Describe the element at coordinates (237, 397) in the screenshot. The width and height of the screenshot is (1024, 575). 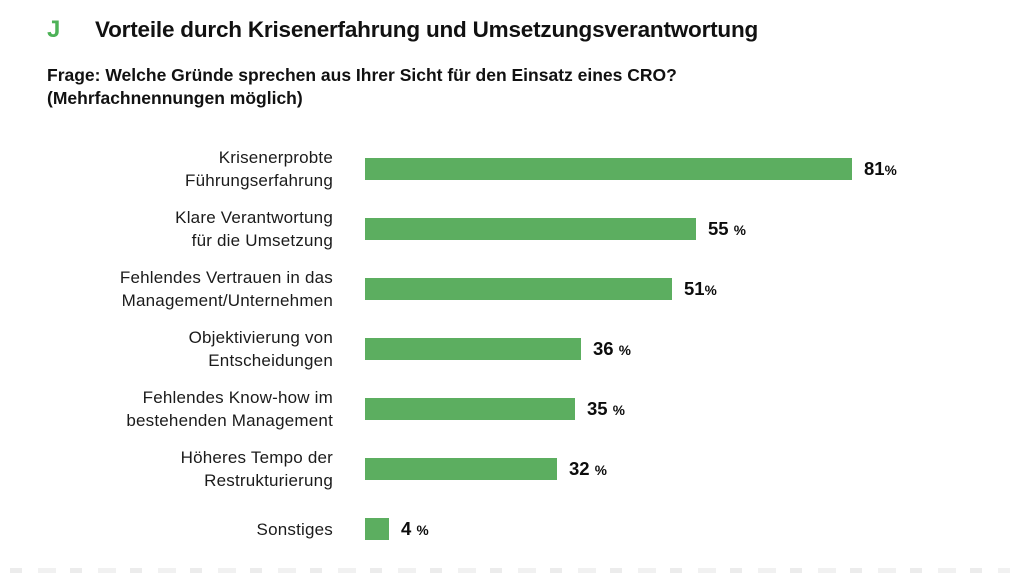
I see `category-label-line: Fehlendes Know-how im` at that location.